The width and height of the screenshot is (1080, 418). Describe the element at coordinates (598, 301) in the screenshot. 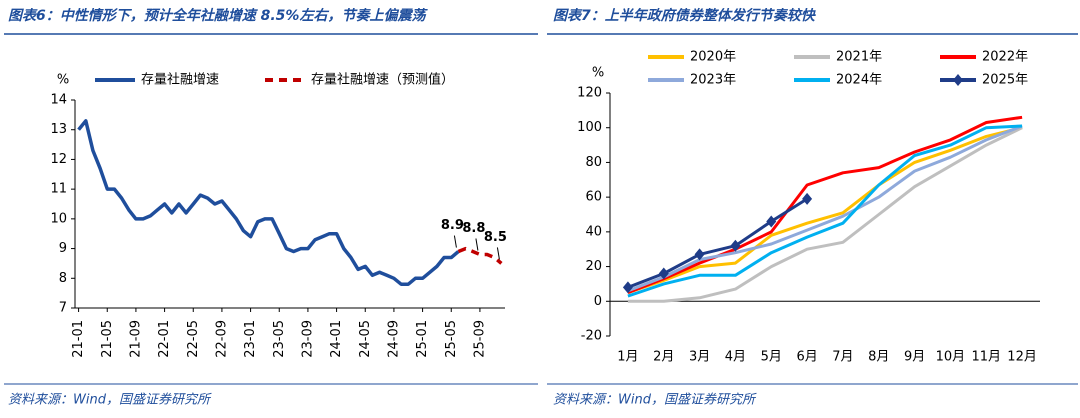

I see `y-tick-label: 0` at that location.